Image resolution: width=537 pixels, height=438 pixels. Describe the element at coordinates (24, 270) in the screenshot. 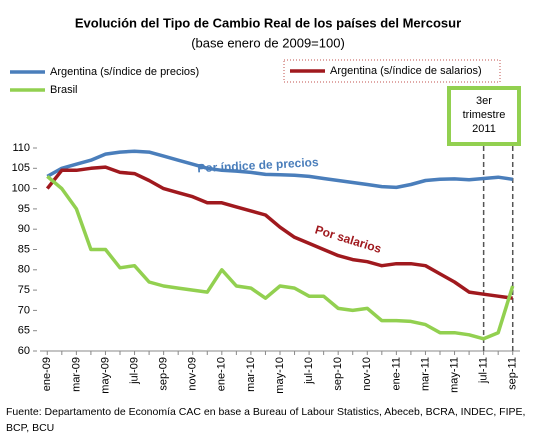

I see `y-tick-label: 80` at that location.